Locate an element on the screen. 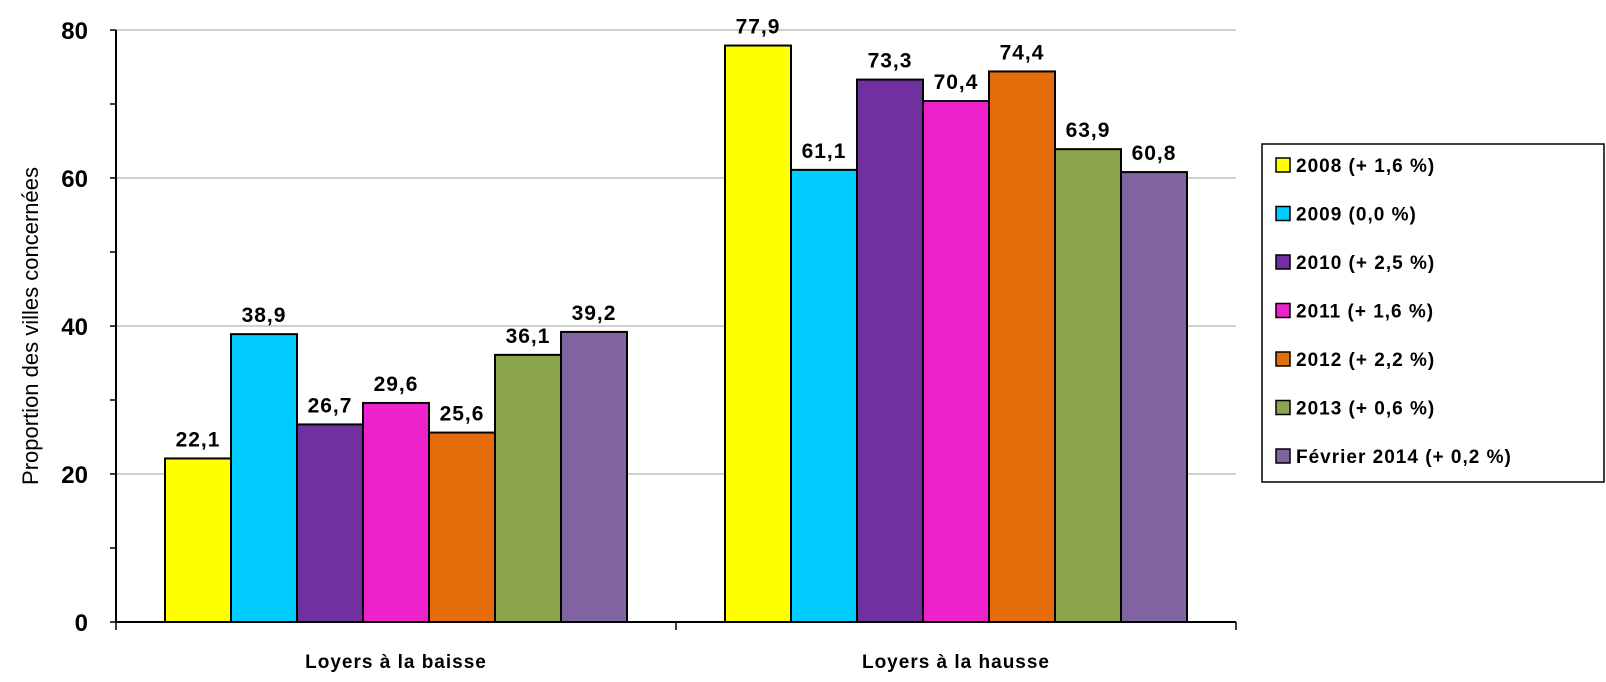  data-label: 63,9 is located at coordinates (1088, 130).